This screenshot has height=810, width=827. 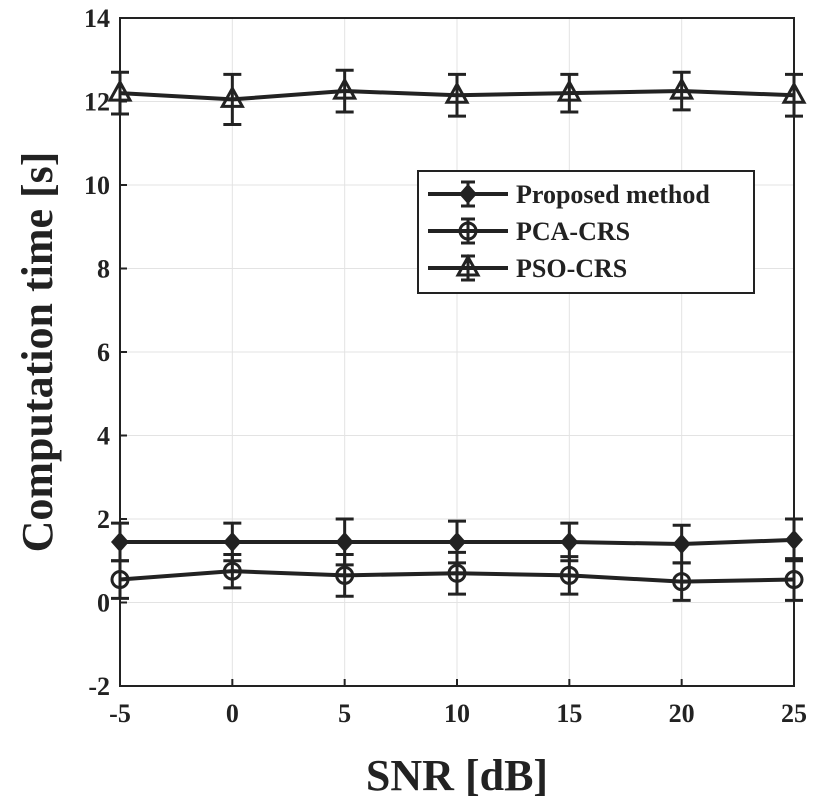 What do you see at coordinates (569, 713) in the screenshot?
I see `x-tick-label: 15` at bounding box center [569, 713].